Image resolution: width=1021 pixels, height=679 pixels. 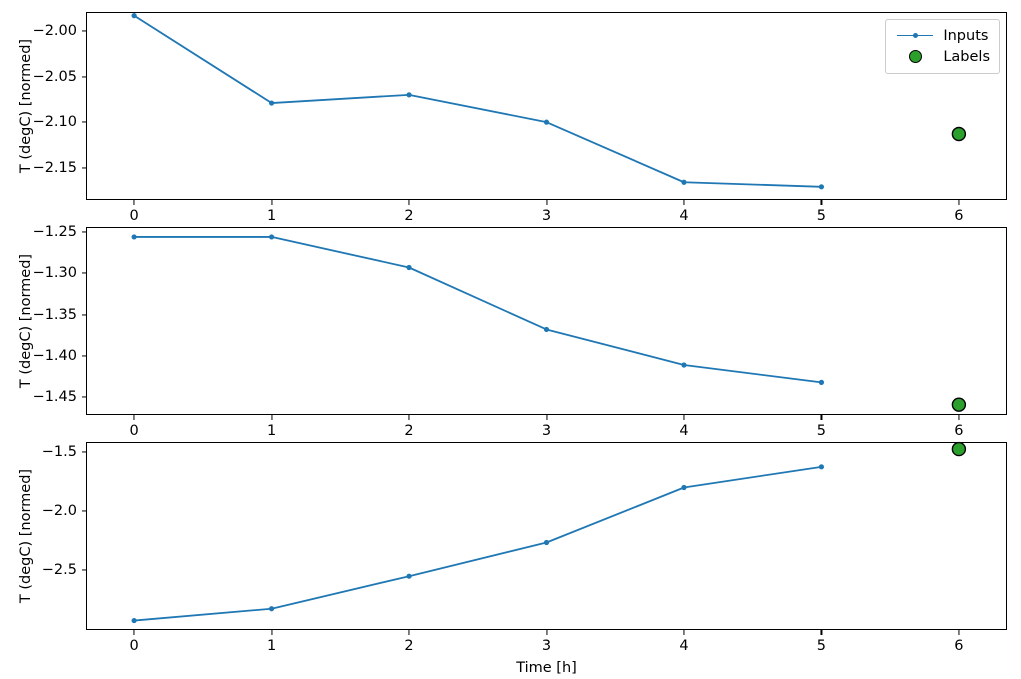 What do you see at coordinates (54, 122) in the screenshot?
I see `ytick-label: −2.10` at bounding box center [54, 122].